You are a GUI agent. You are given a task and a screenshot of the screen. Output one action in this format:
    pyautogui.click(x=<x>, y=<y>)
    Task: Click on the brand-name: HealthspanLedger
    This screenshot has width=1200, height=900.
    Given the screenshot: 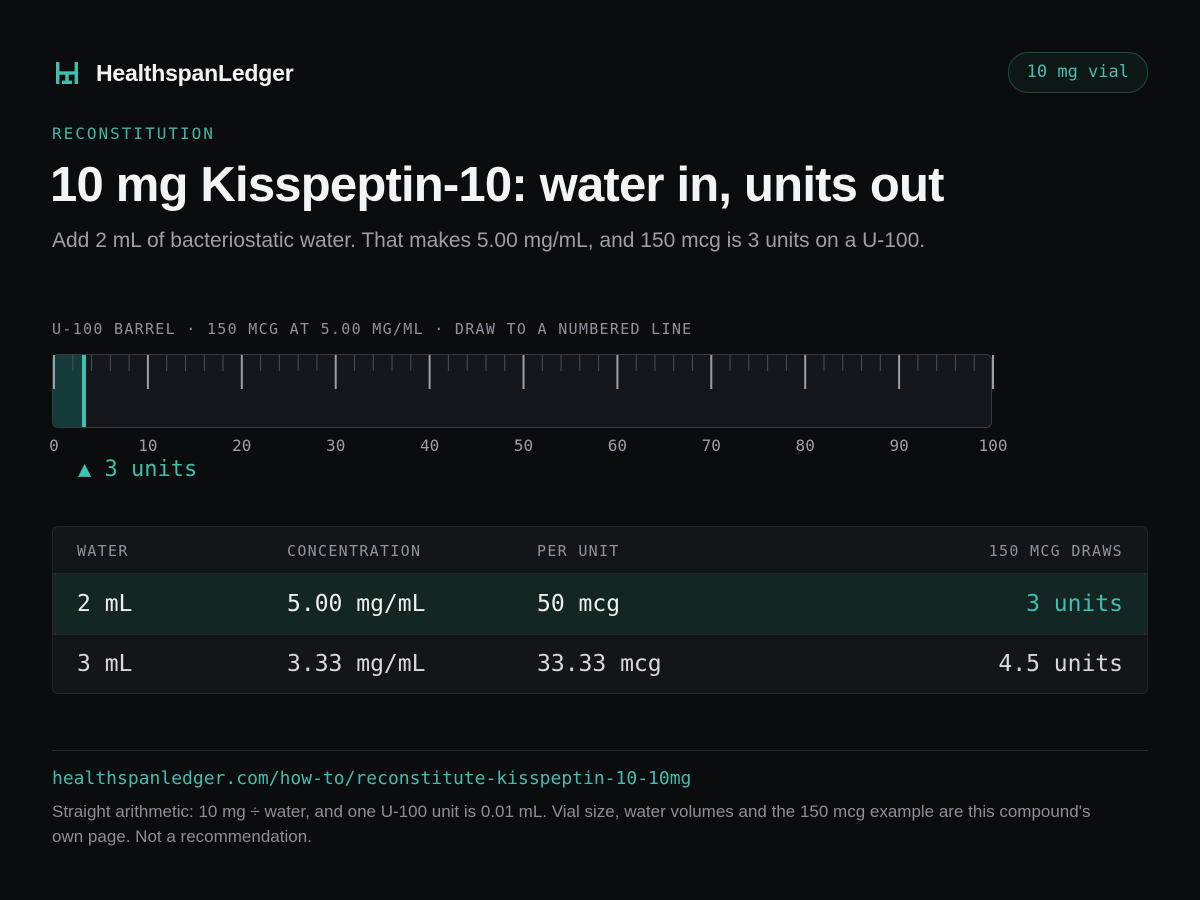 What is the action you would take?
    pyautogui.click(x=195, y=73)
    